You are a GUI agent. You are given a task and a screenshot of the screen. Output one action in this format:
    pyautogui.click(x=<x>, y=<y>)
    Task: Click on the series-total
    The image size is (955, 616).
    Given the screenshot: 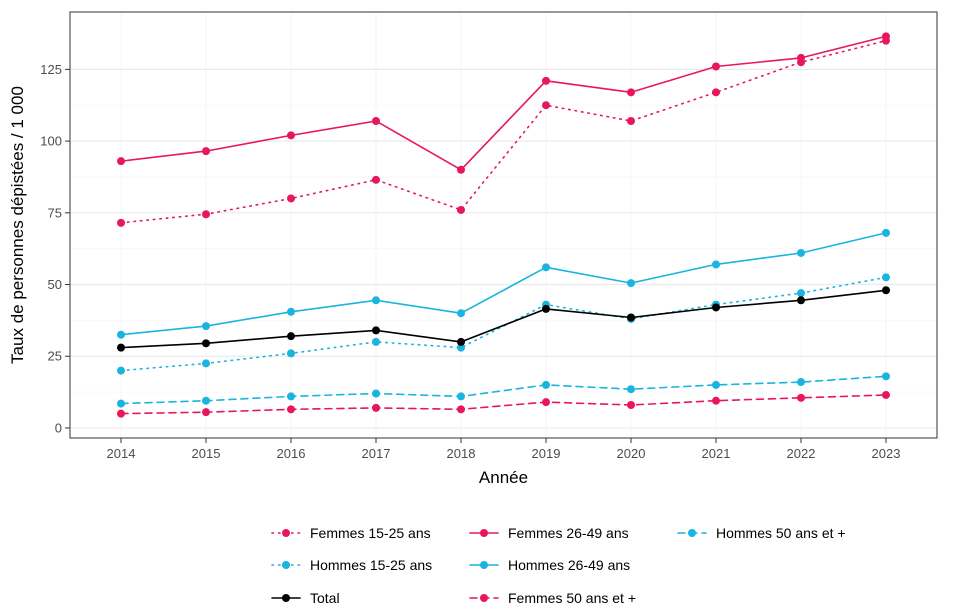 What is the action you would take?
    pyautogui.click(x=503, y=319)
    